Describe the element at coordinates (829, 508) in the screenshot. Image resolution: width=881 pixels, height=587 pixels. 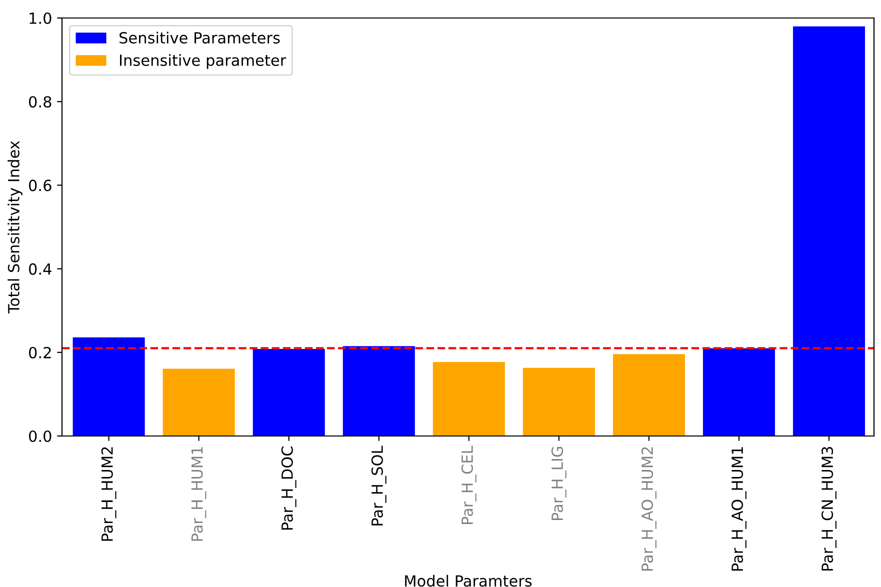
I see `x-tick-label: Par_H_CN_HUM3` at that location.